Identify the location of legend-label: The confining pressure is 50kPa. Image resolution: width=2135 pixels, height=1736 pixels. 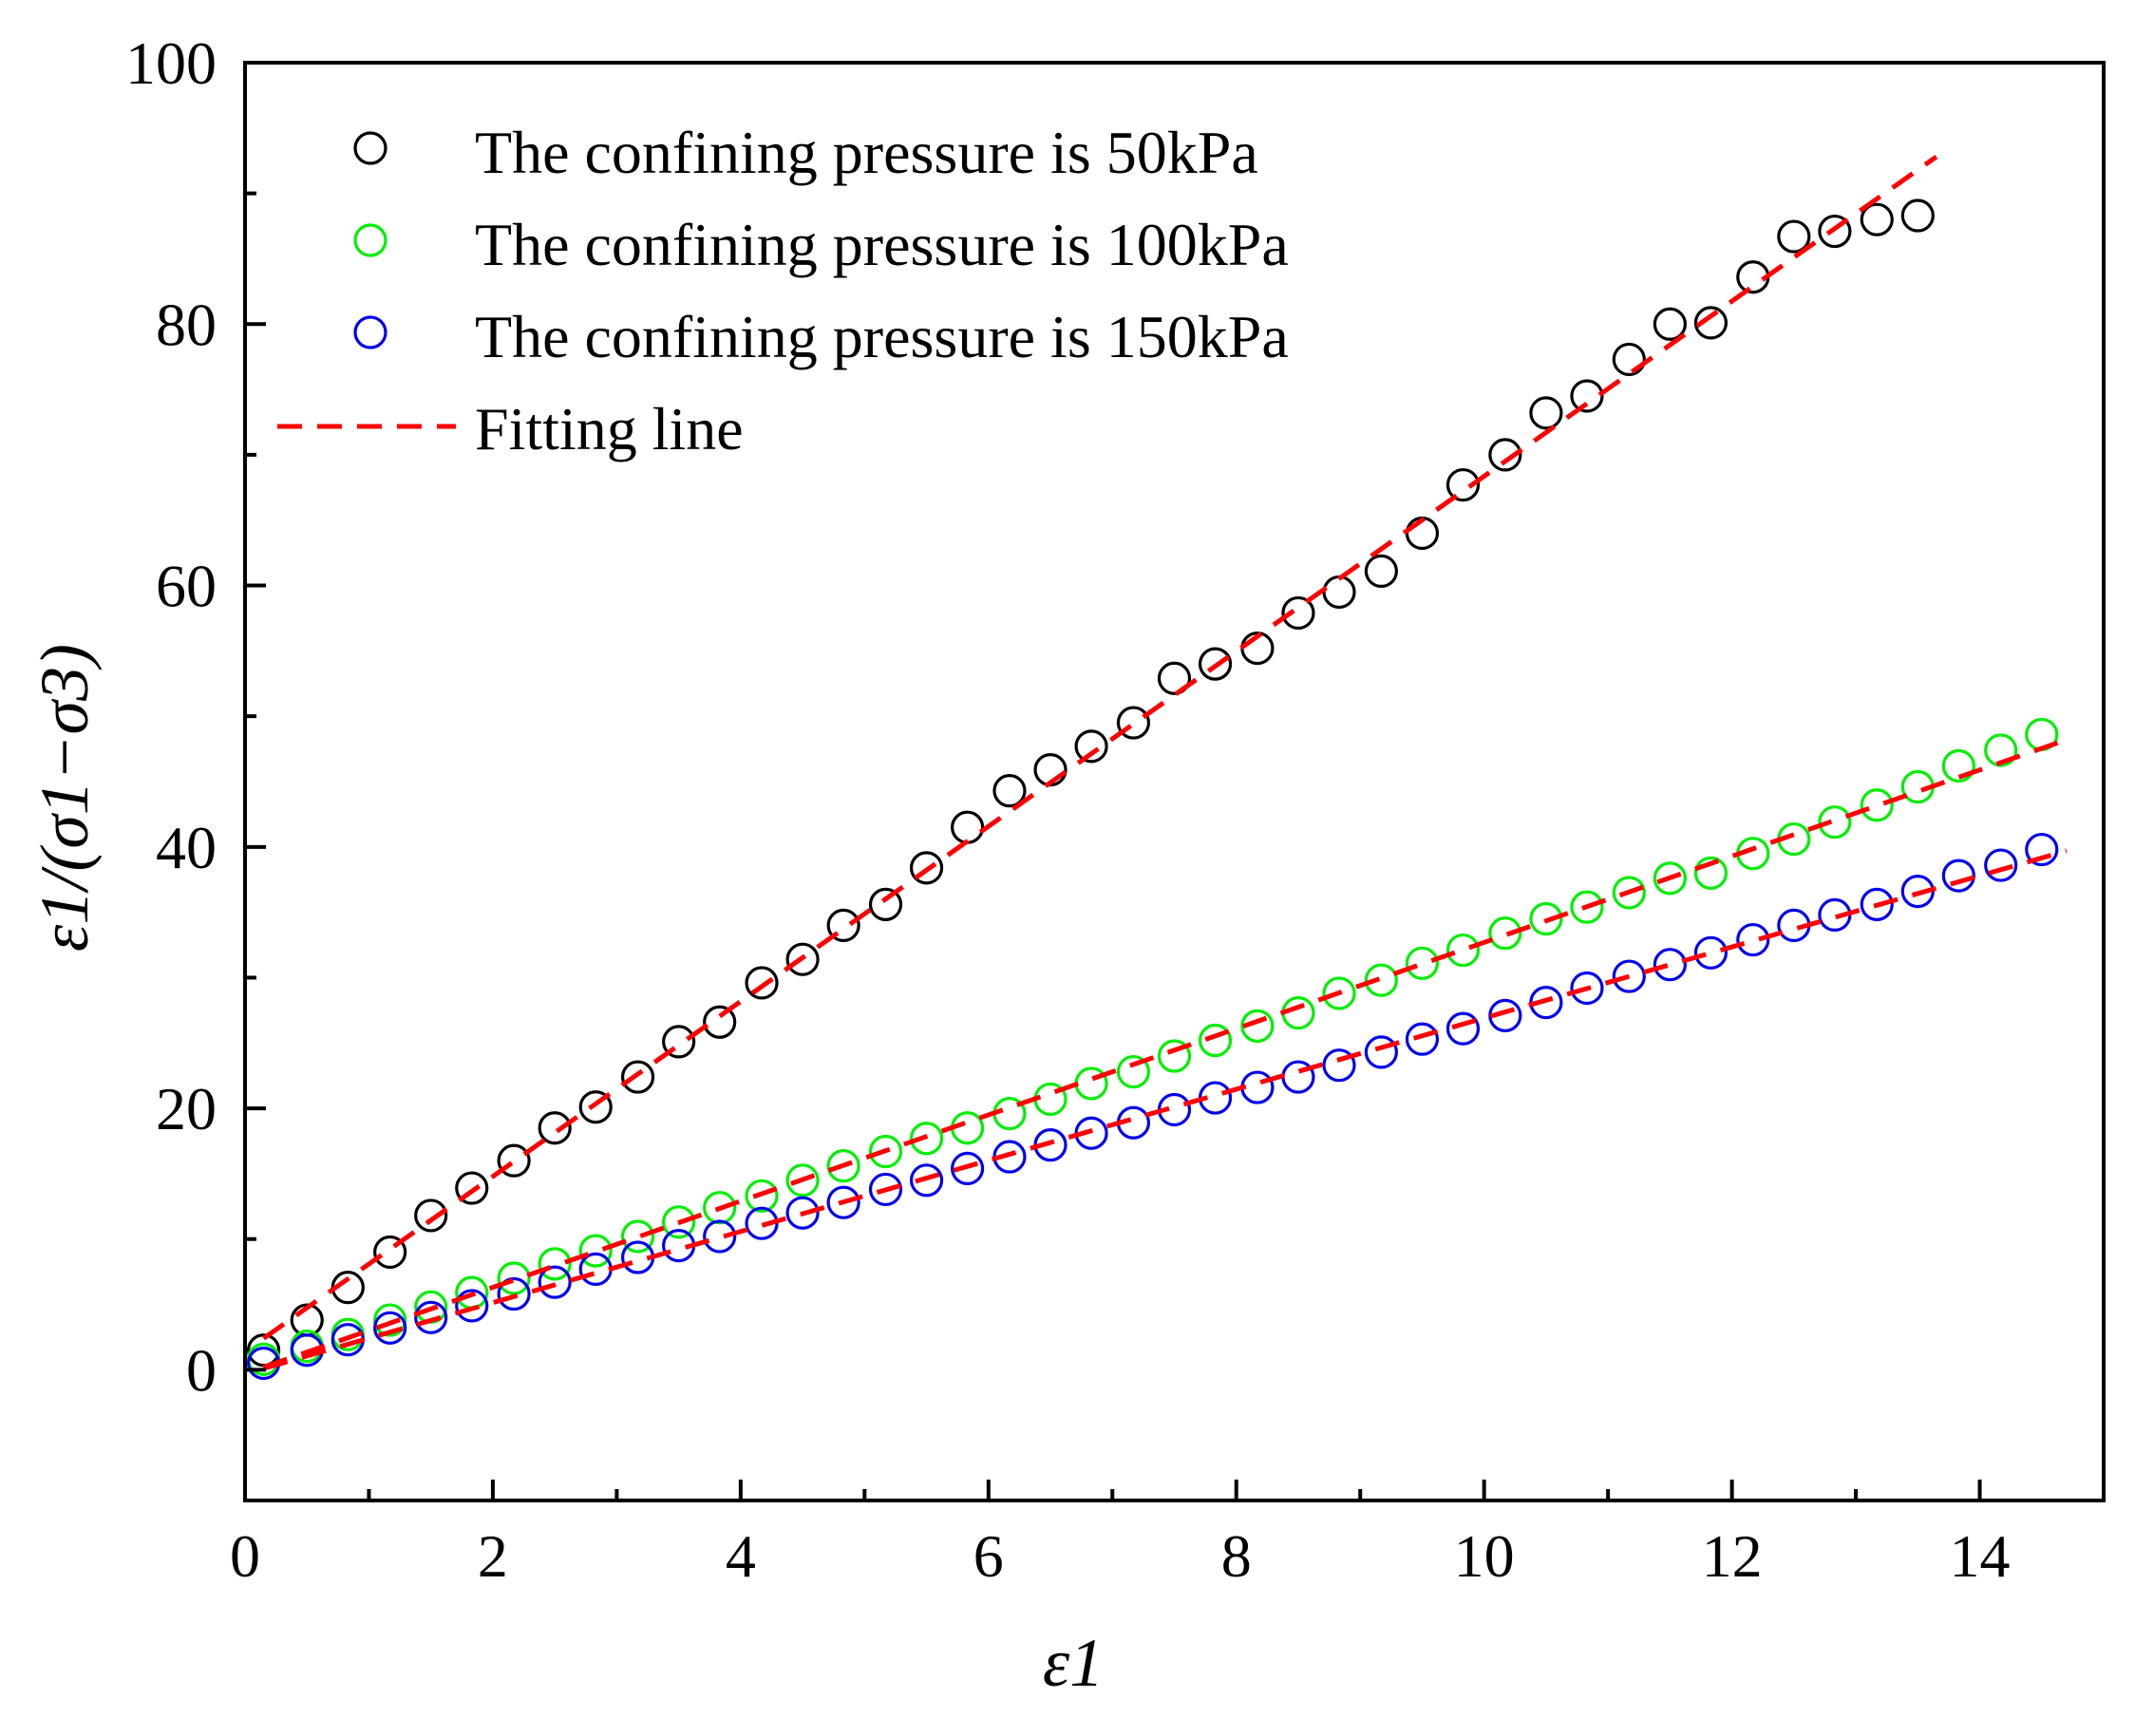
(867, 153).